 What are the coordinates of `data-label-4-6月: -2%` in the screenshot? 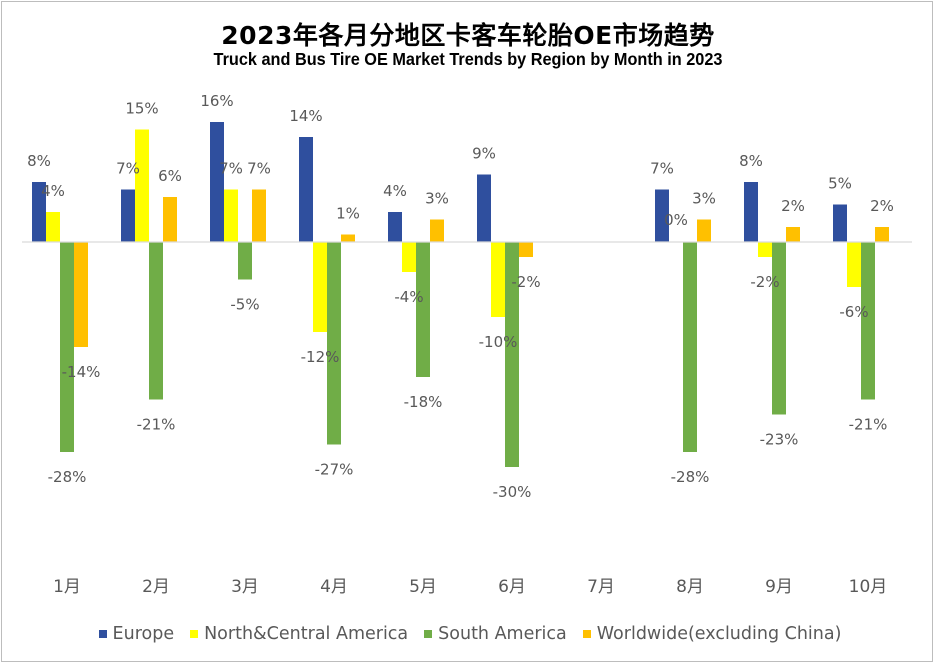 It's located at (525, 282).